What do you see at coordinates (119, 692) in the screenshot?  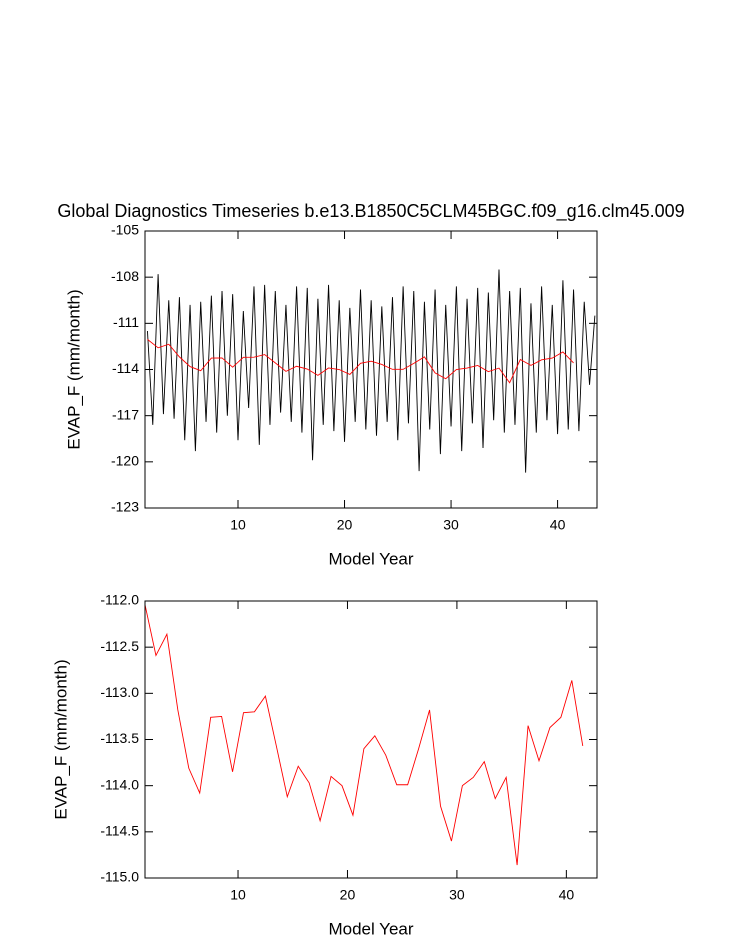 I see `y-tick-label: -113.0` at bounding box center [119, 692].